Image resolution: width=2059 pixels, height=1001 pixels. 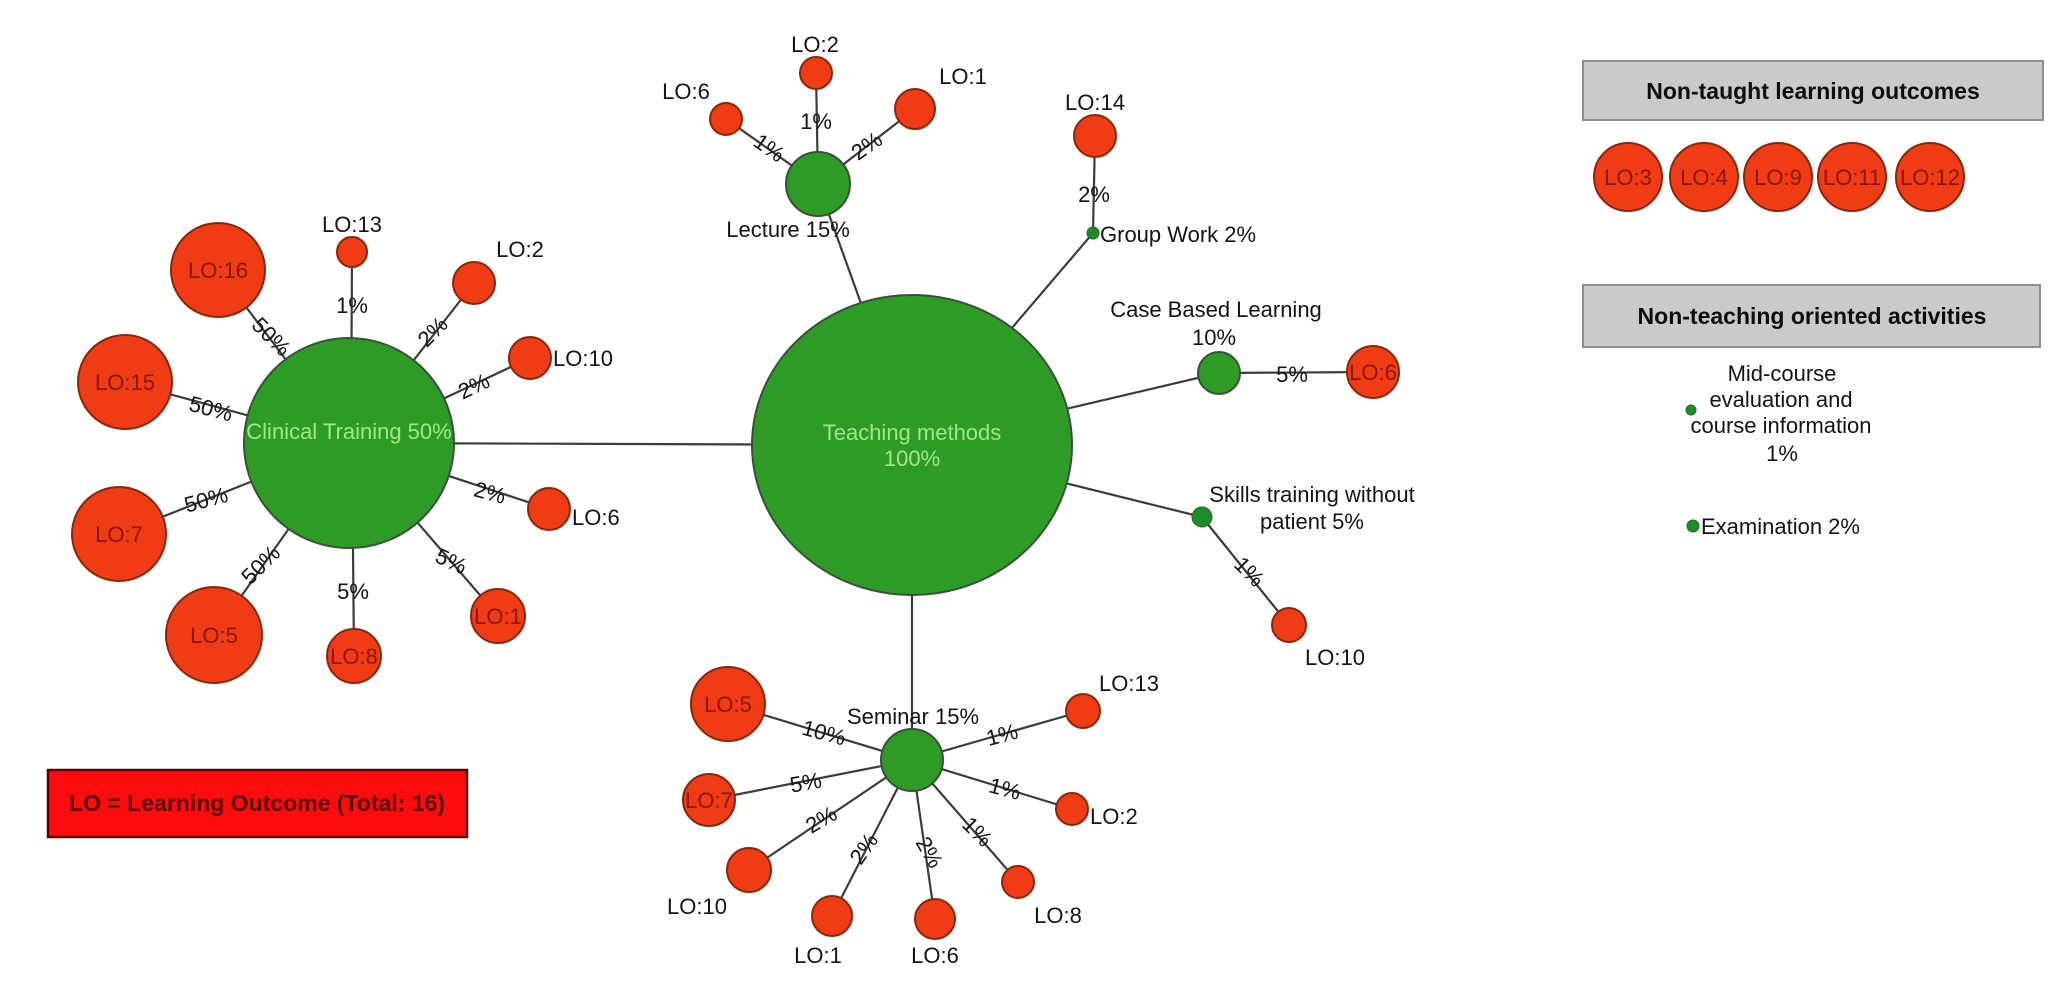 What do you see at coordinates (1312, 521) in the screenshot?
I see `skills-label-line2: patient 5%` at bounding box center [1312, 521].